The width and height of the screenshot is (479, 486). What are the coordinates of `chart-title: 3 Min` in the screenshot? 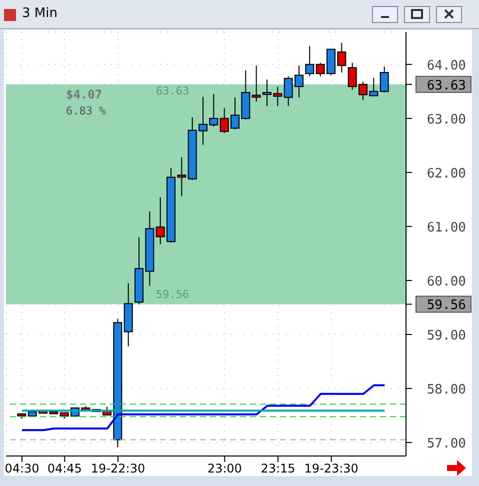 It's located at (40, 13).